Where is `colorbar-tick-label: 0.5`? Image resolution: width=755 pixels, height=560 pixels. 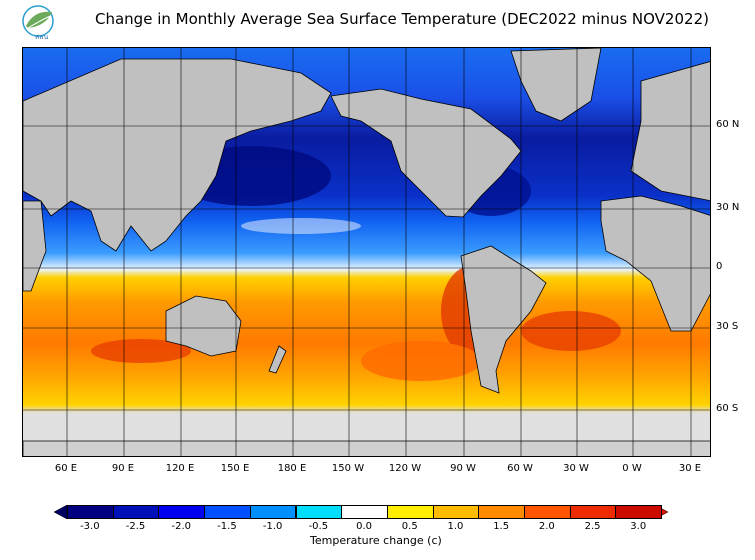 colorbar-tick-label: 0.5 is located at coordinates (409, 526).